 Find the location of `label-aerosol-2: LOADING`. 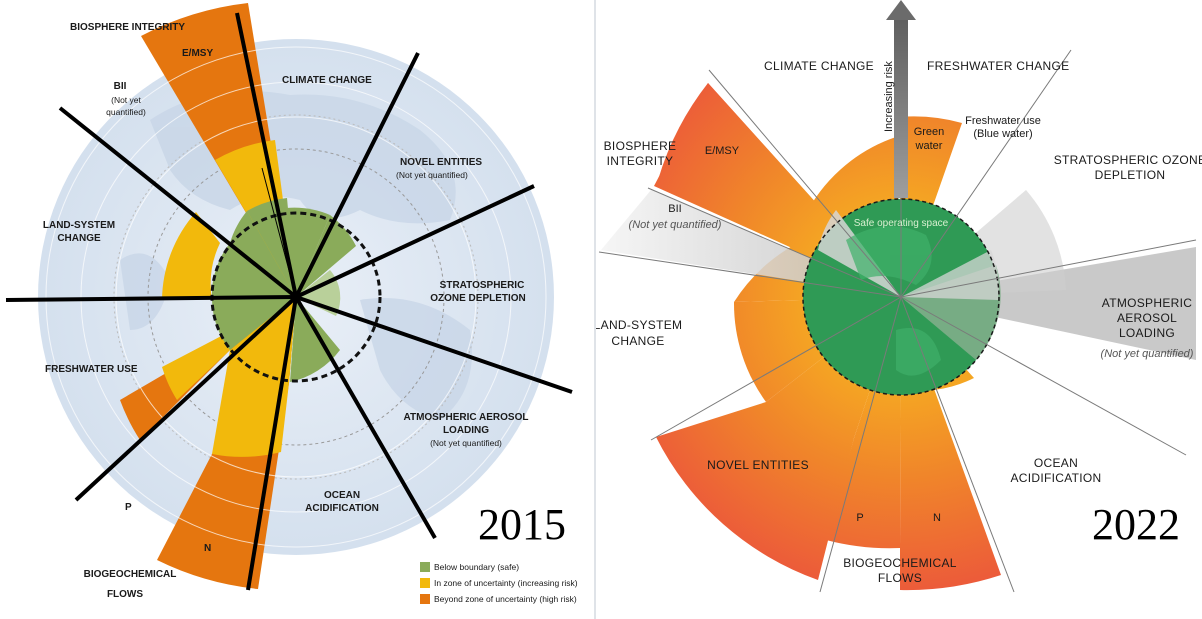

label-aerosol-2: LOADING is located at coordinates (466, 430).